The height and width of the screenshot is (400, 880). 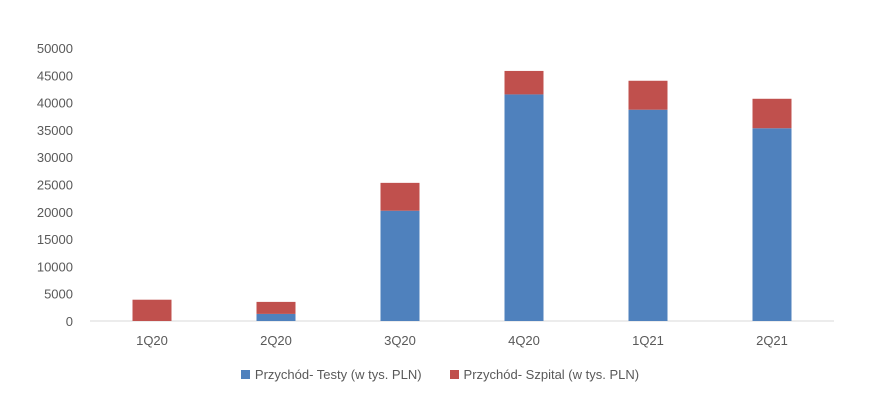 I want to click on x-tick-label: 4Q20, so click(x=524, y=340).